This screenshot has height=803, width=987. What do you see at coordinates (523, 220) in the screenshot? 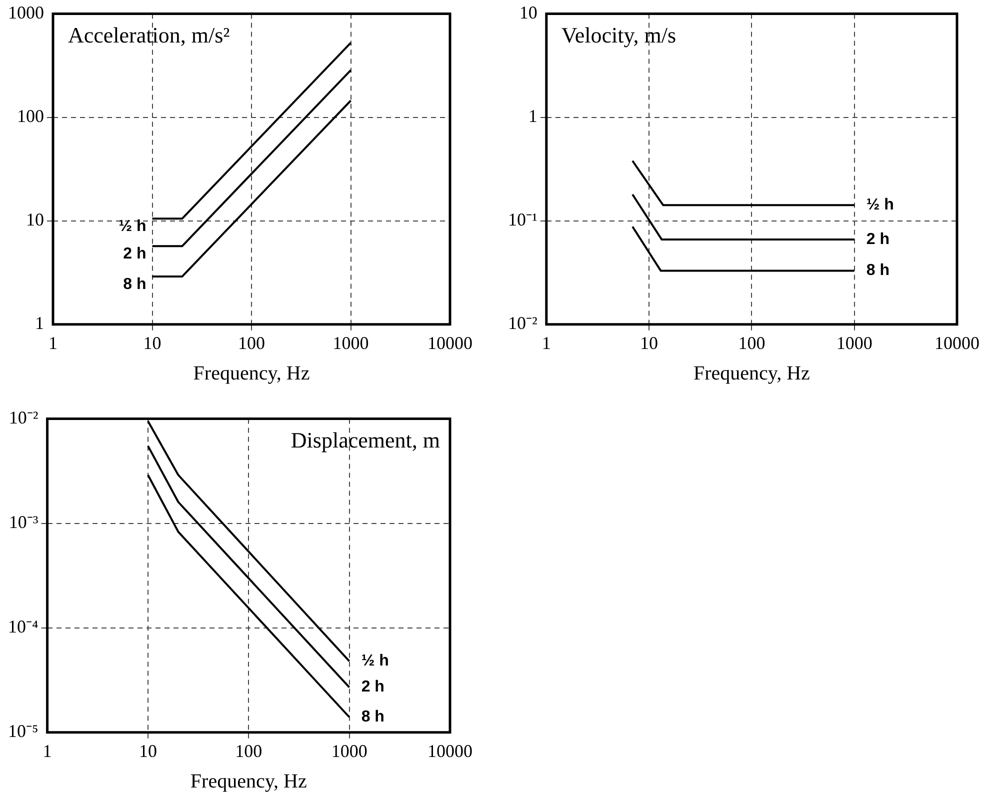
I see `y-tick-label: 10⁻¹` at bounding box center [523, 220].